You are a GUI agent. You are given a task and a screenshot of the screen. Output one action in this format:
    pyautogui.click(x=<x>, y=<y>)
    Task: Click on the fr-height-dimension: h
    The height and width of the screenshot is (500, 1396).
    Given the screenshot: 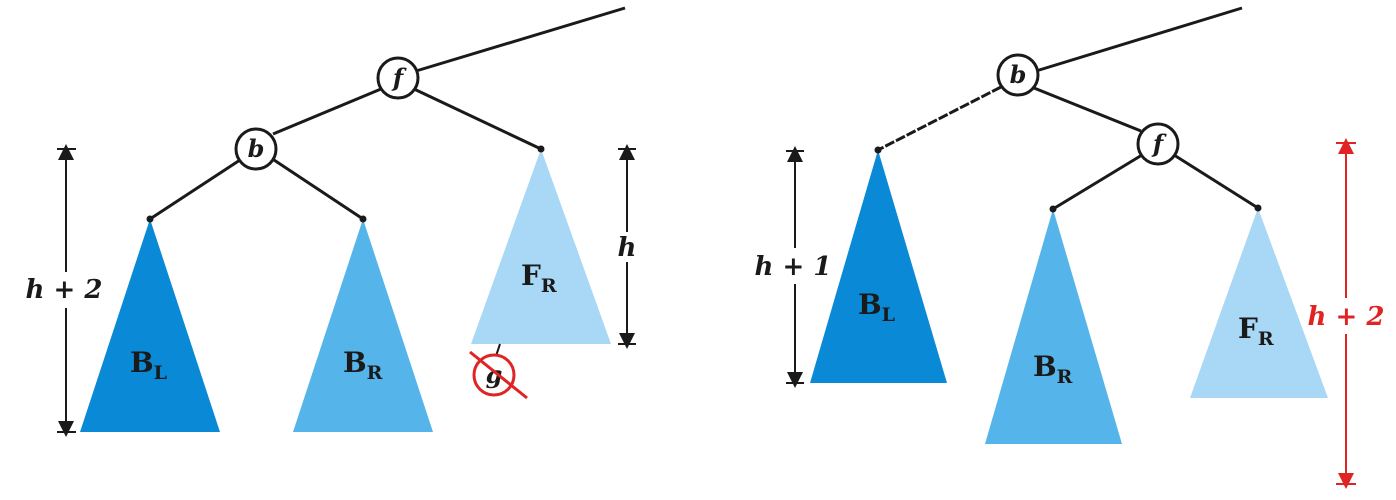 What is the action you would take?
    pyautogui.click(x=627, y=246)
    